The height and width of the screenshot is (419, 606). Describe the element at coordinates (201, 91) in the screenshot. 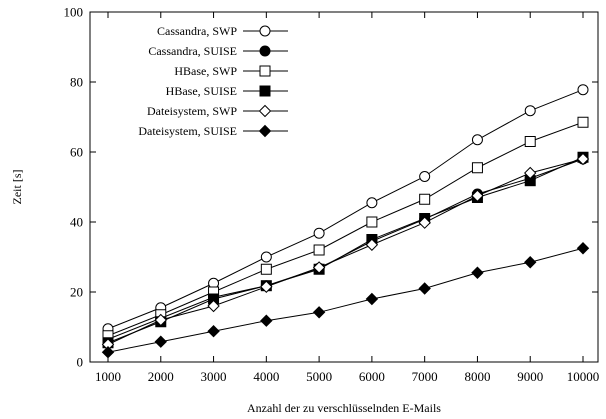

I see `legend-label: HBase, SUISE` at that location.